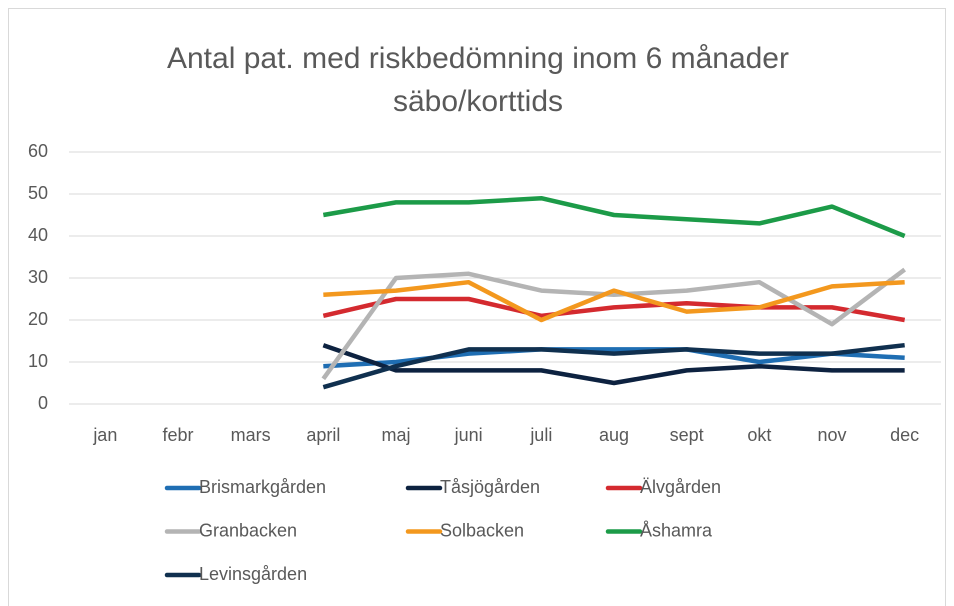  What do you see at coordinates (482, 530) in the screenshot?
I see `legend-label: Solbacken` at bounding box center [482, 530].